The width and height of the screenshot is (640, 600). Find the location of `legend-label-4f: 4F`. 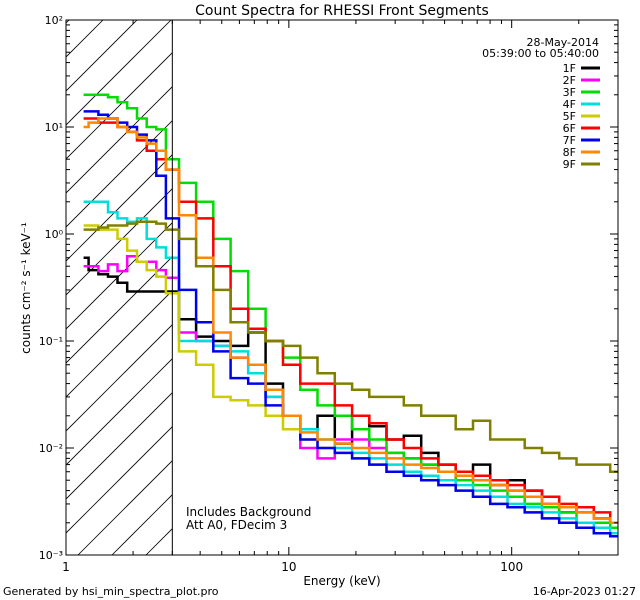

legend-label-4f: 4F is located at coordinates (569, 104).